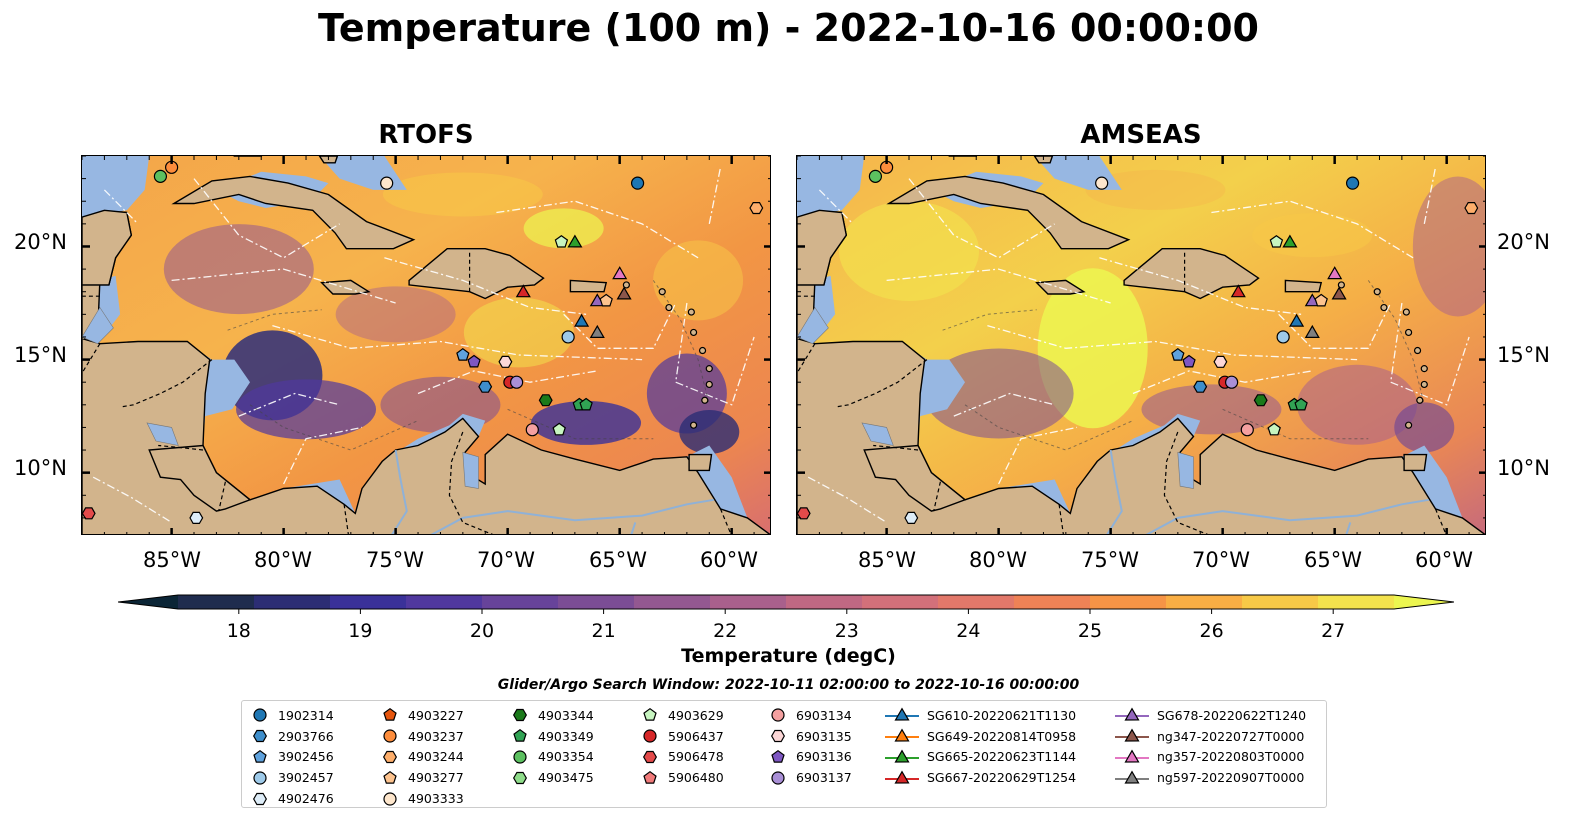 The width and height of the screenshot is (1577, 826). I want to click on legend-item: SG667-20220629T1254, so click(980, 777).